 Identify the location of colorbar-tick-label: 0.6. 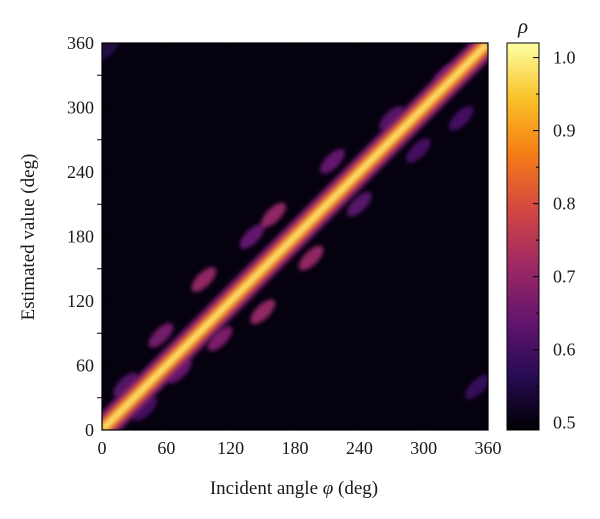
(564, 350).